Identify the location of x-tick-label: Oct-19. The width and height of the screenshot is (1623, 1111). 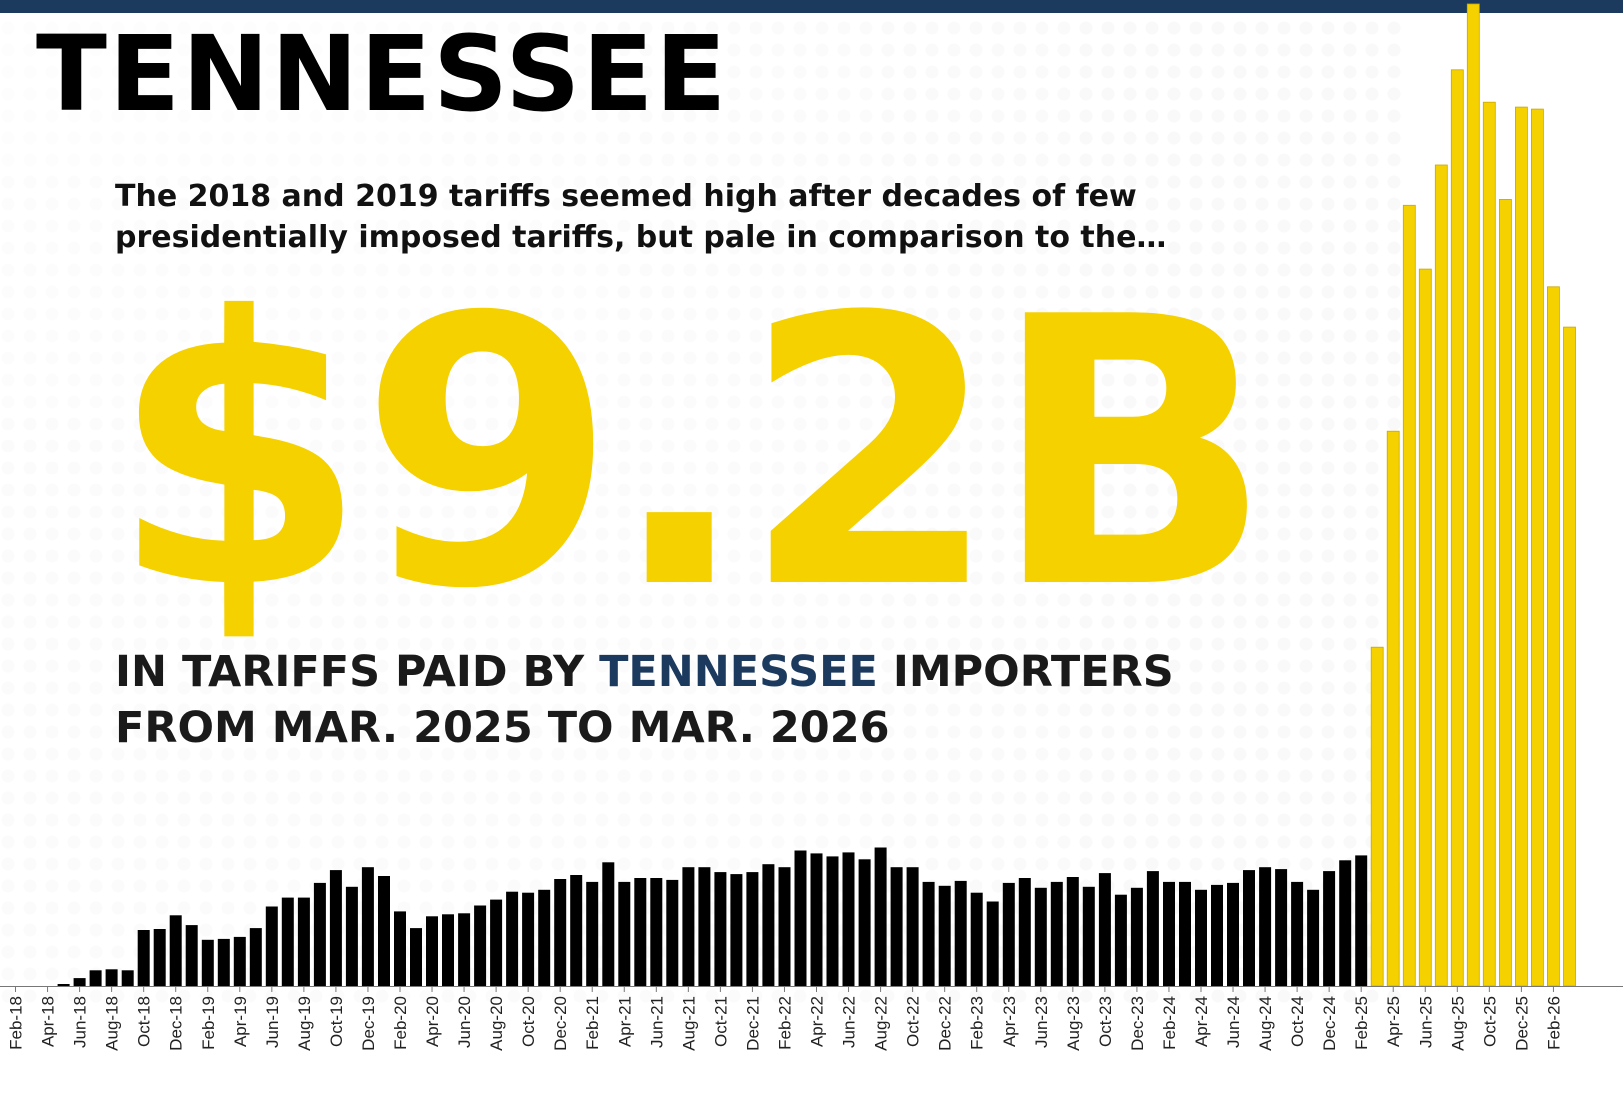
(336, 1021).